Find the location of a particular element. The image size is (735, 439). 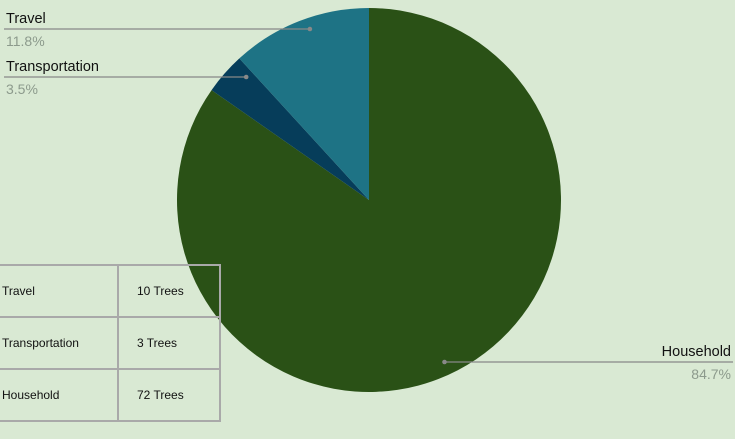

slice-label-travel: Travel is located at coordinates (26, 19).